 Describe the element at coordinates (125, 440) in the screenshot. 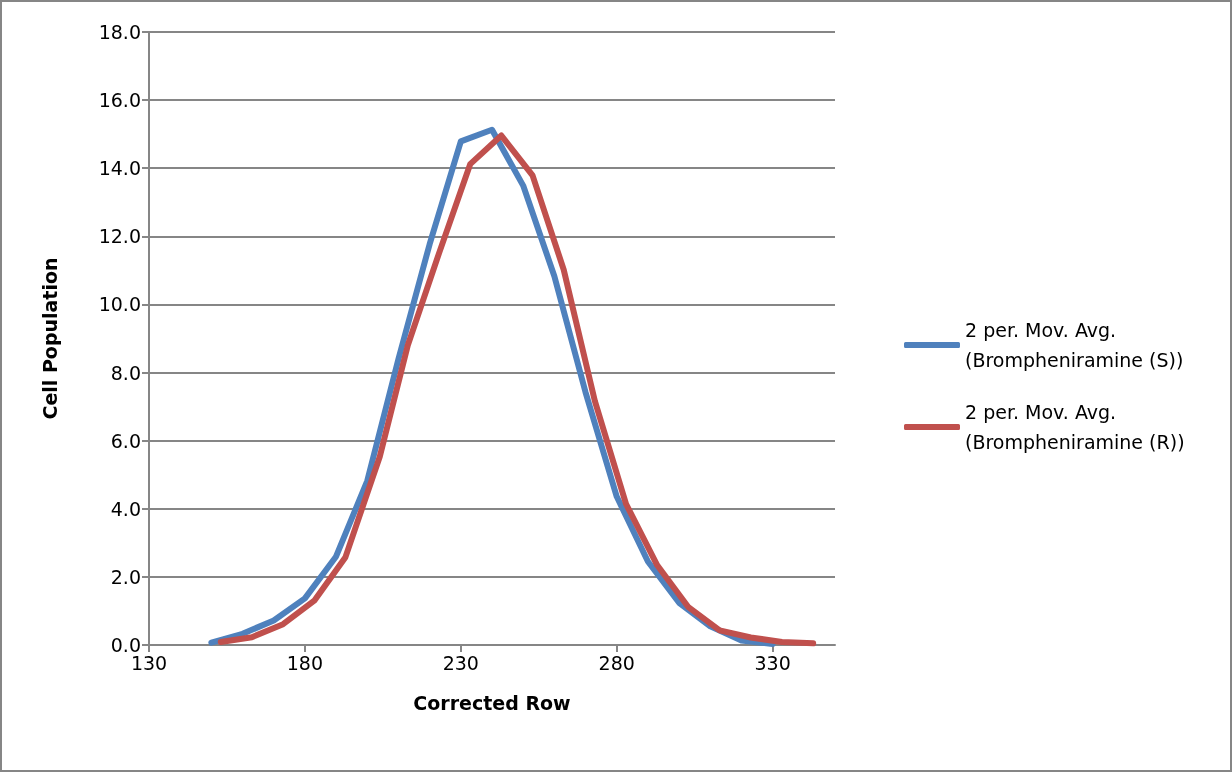

I see `y-tick-label: 6.0` at that location.